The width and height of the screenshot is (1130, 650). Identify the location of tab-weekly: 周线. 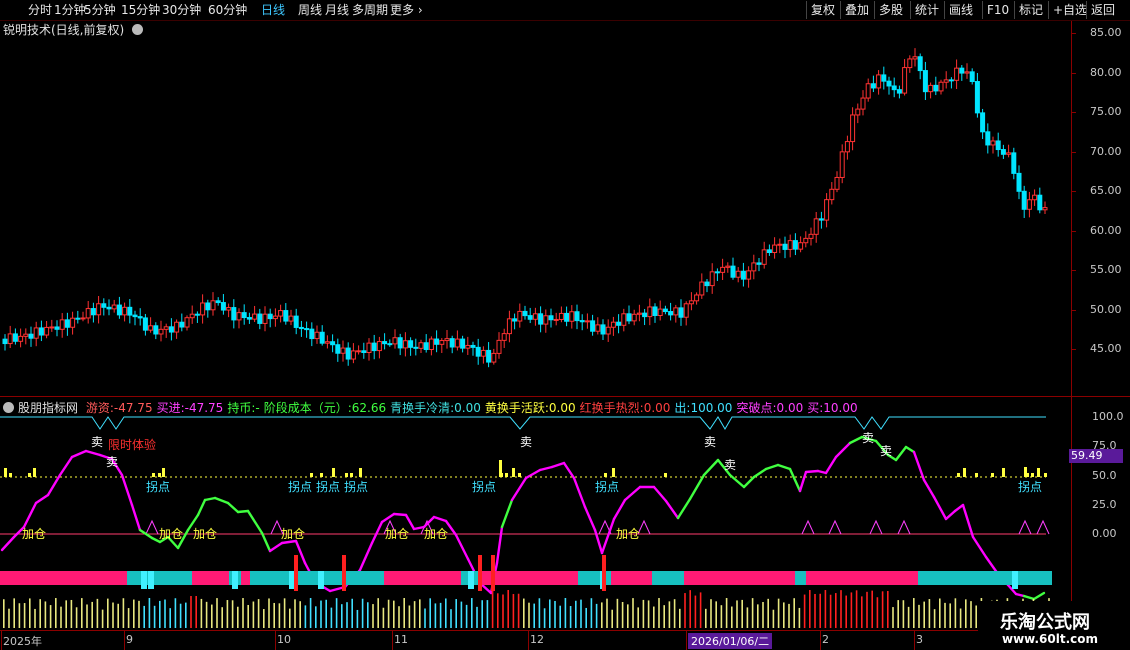
(310, 10).